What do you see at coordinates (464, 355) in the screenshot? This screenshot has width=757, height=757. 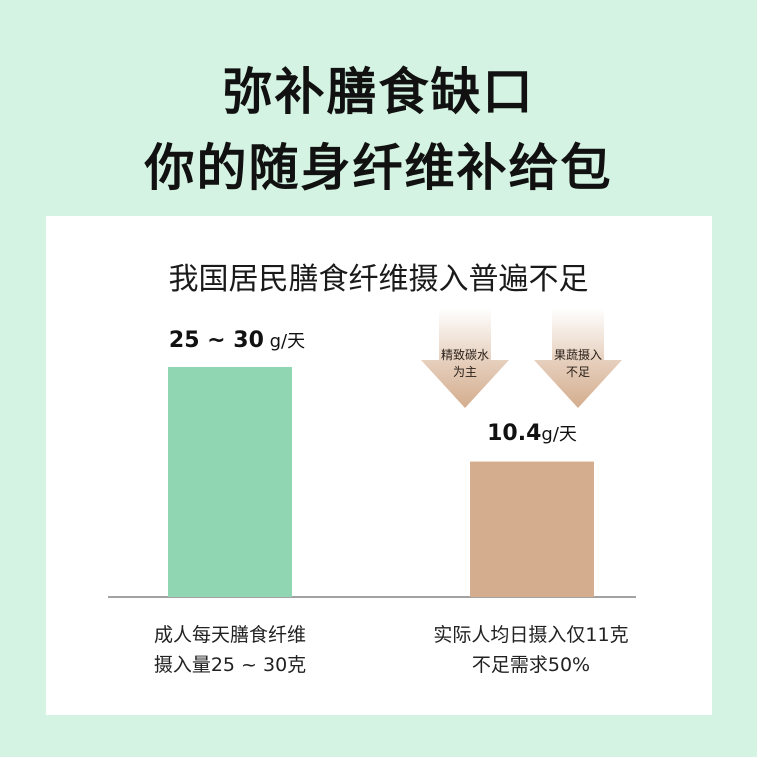 I see `annotation-line: 精致碳水` at bounding box center [464, 355].